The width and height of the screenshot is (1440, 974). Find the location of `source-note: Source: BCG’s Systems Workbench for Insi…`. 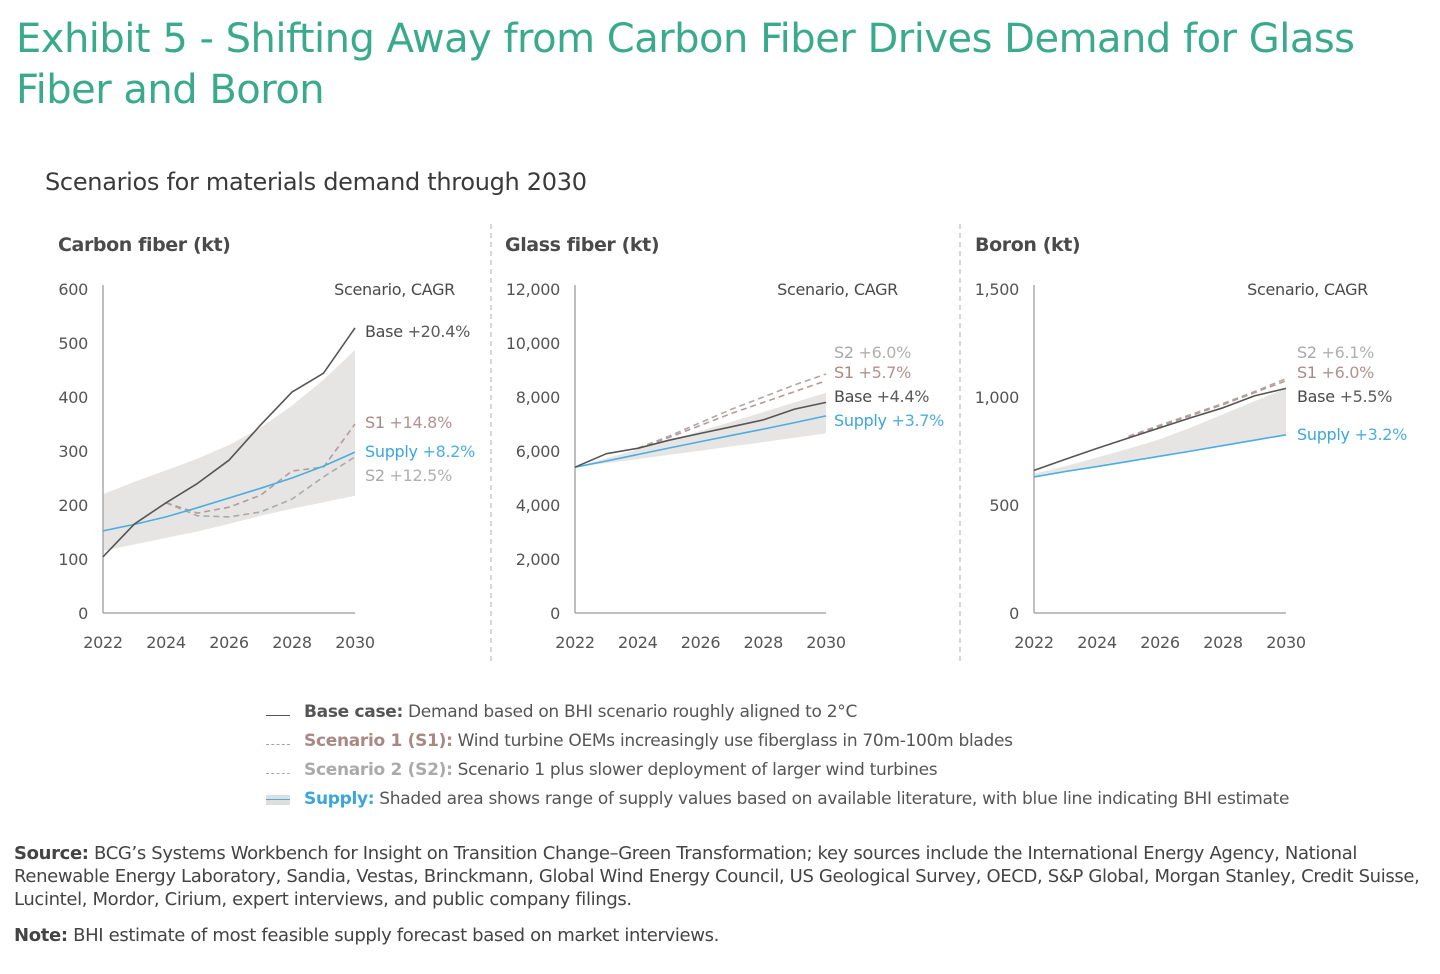

source-note: Source: BCG’s Systems Workbench for Insi… is located at coordinates (719, 876).